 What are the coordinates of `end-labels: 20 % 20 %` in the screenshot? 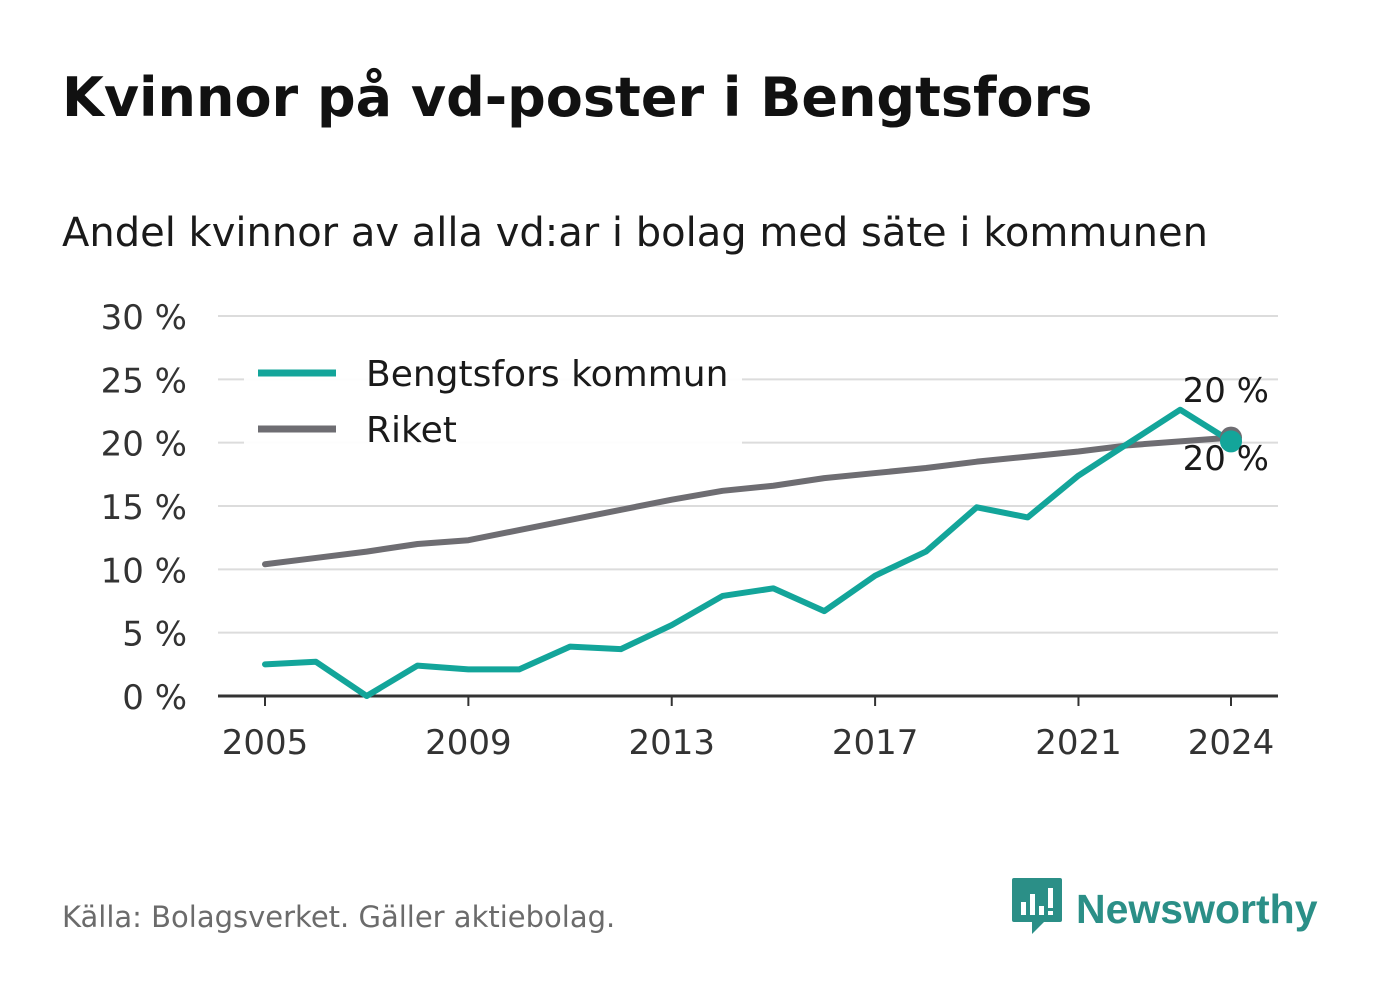 It's located at (1226, 425).